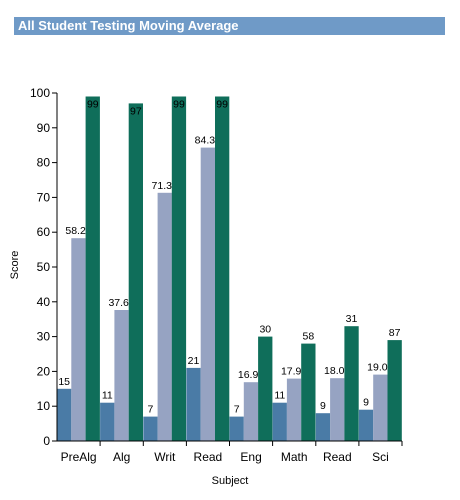 The height and width of the screenshot is (500, 460). Describe the element at coordinates (165, 186) in the screenshot. I see `data-label: 71.31` at that location.